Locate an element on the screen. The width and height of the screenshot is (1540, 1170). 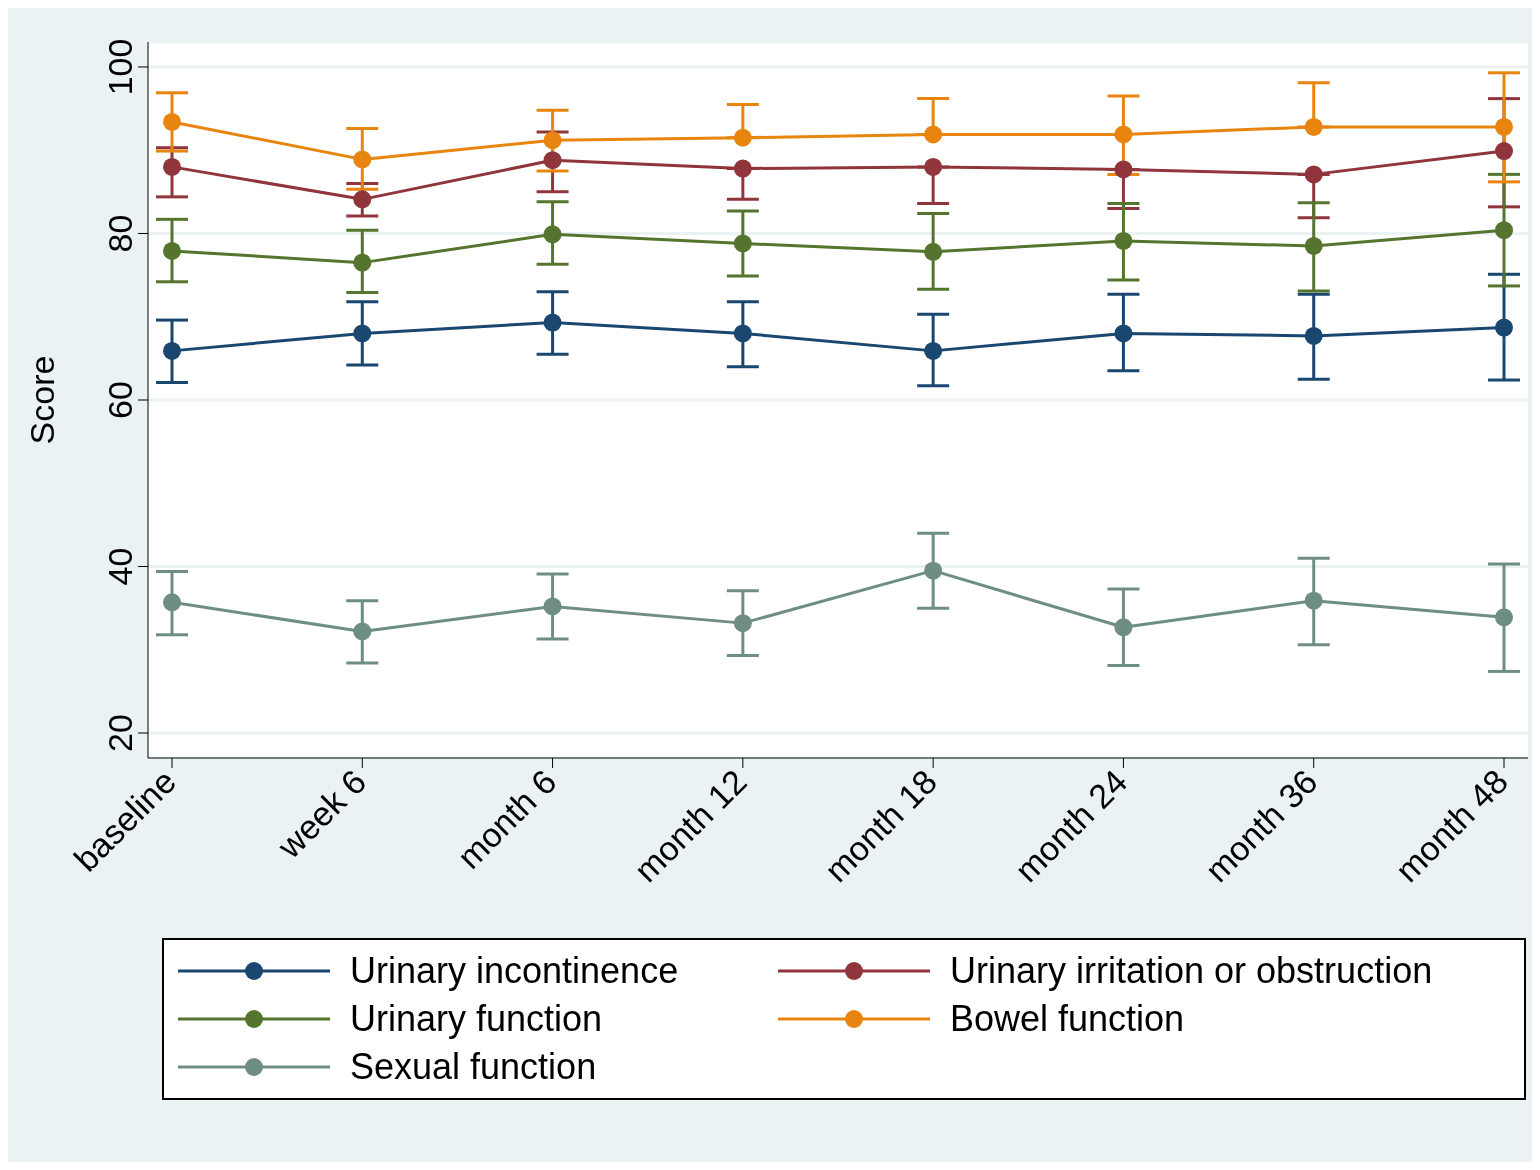
y-tick-label: 20 is located at coordinates (120, 733).